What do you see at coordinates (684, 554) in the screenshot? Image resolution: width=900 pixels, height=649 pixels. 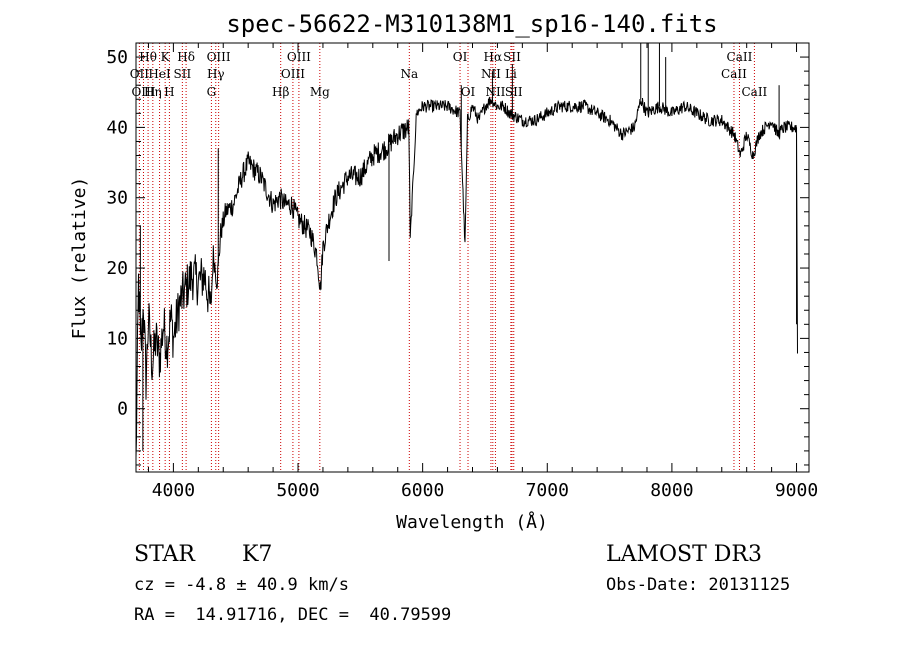 I see `survey-name: LAMOST DR3` at bounding box center [684, 554].